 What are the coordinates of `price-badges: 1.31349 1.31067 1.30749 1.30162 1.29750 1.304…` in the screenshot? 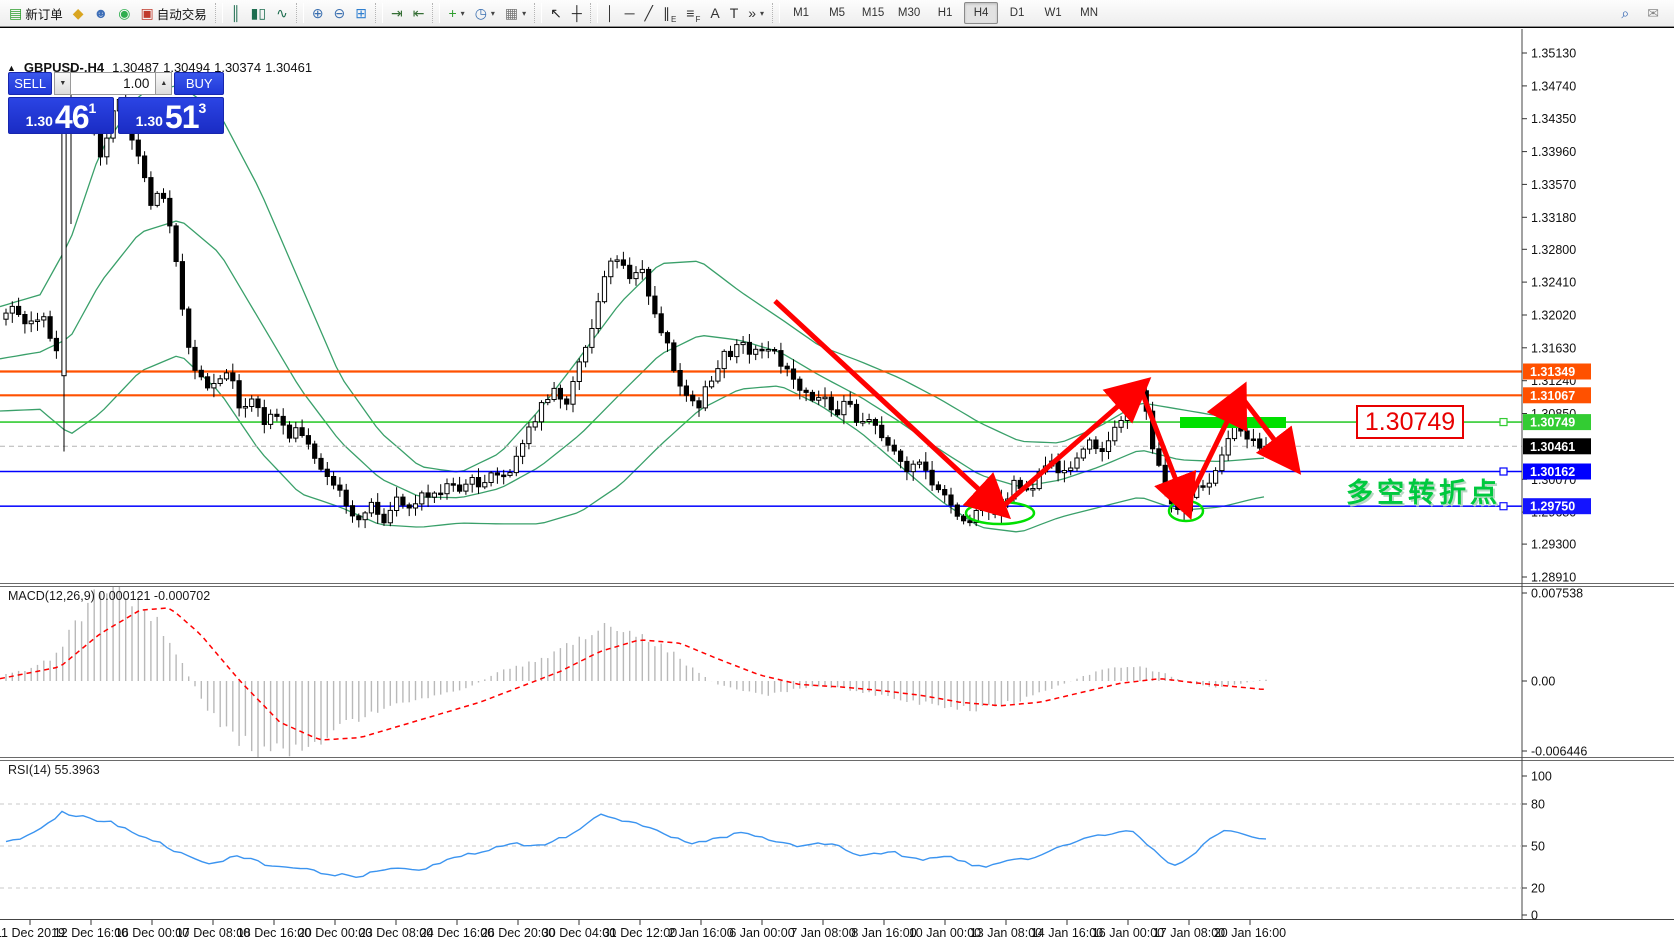 It's located at (1557, 439).